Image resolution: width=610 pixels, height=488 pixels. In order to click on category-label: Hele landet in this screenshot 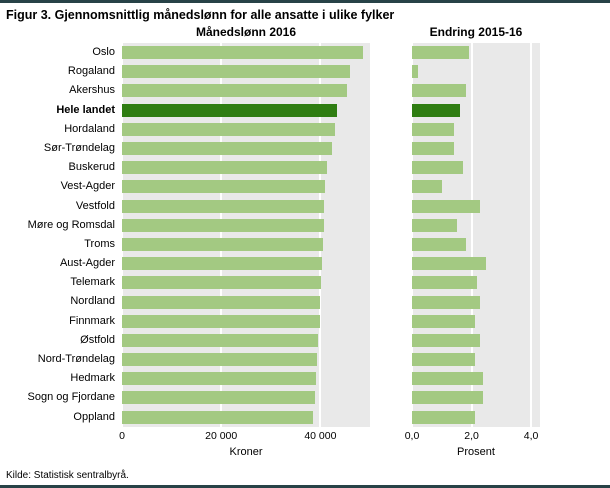, I will do `click(85, 109)`.